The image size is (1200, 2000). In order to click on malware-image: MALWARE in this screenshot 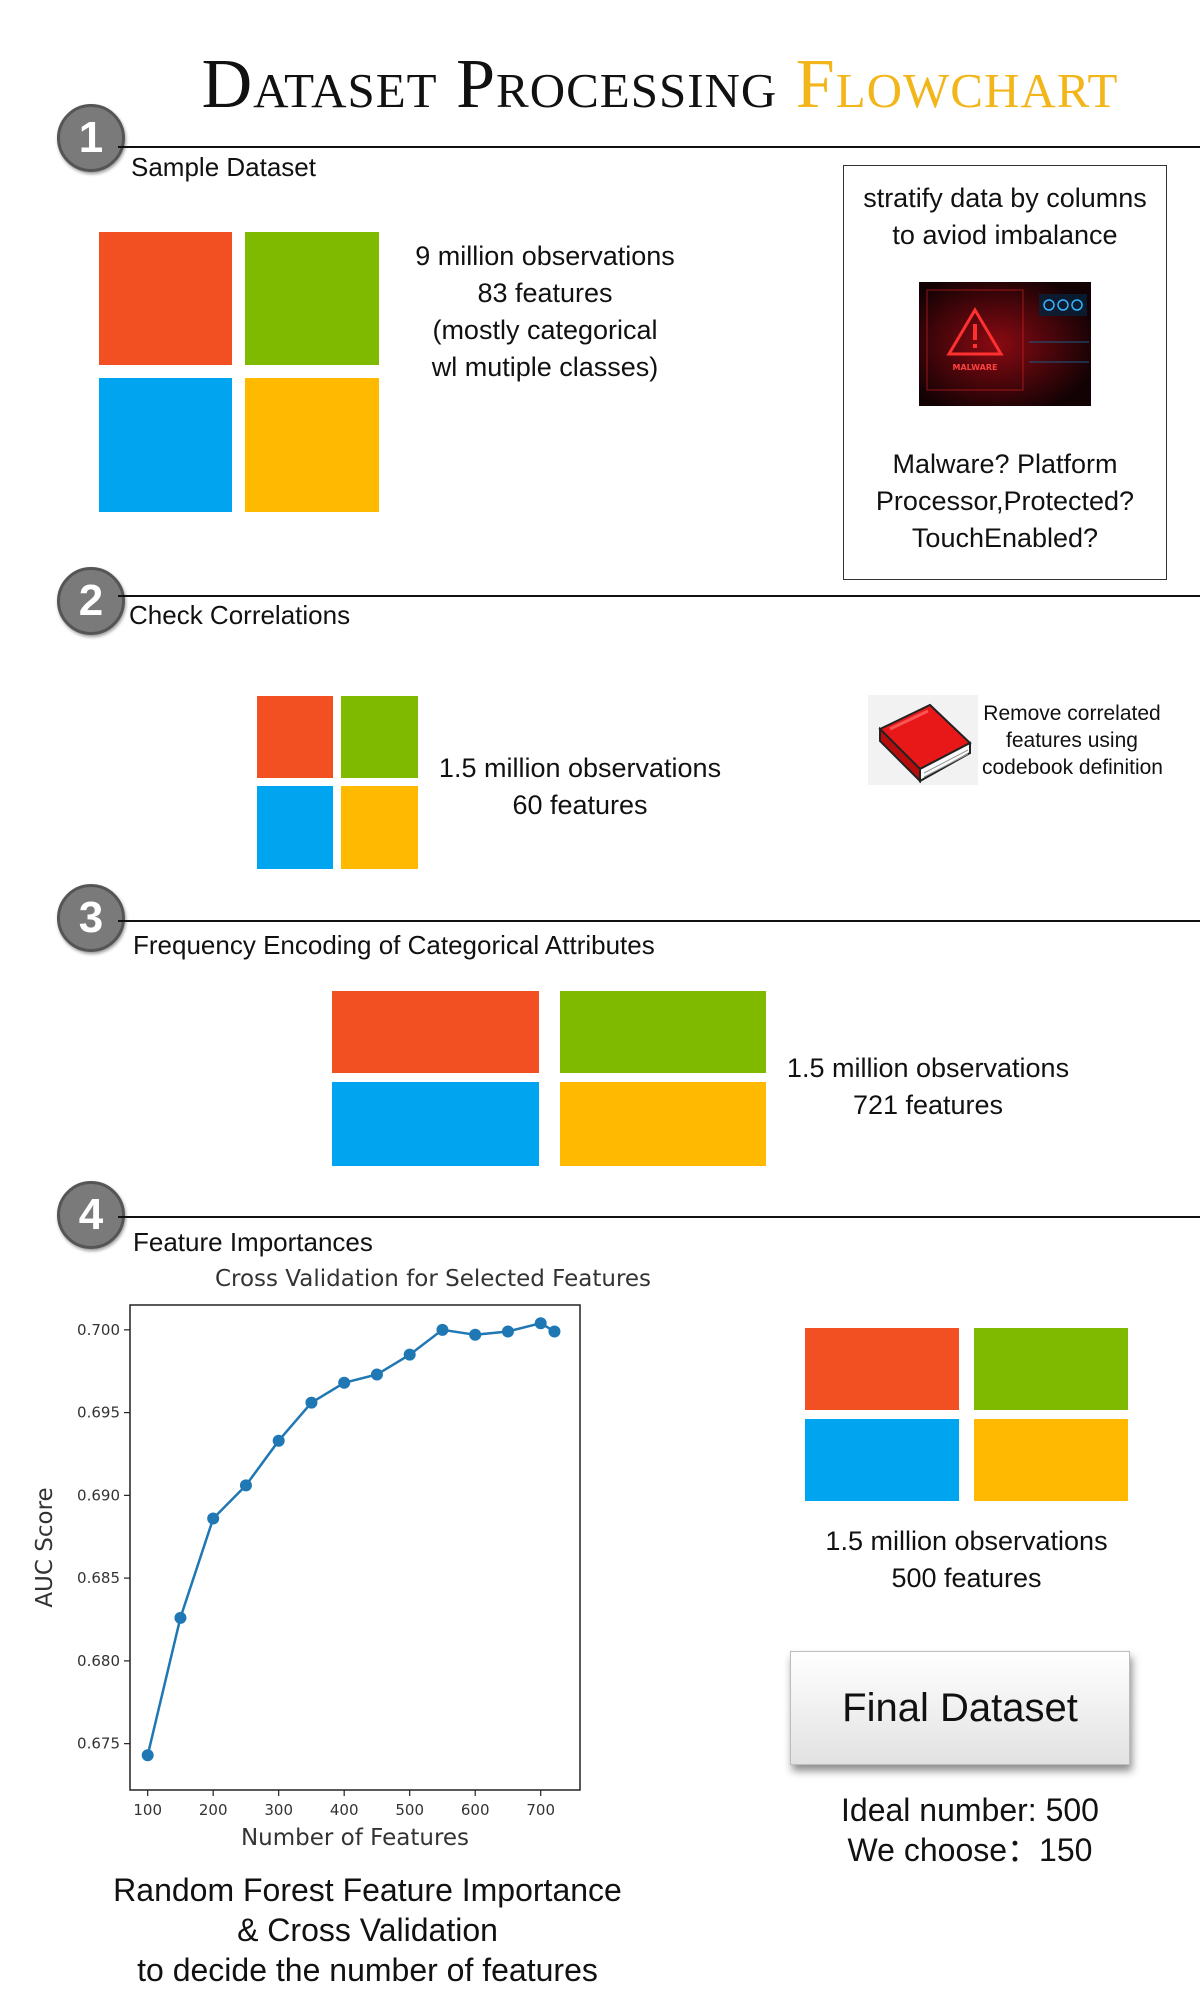, I will do `click(1005, 344)`.